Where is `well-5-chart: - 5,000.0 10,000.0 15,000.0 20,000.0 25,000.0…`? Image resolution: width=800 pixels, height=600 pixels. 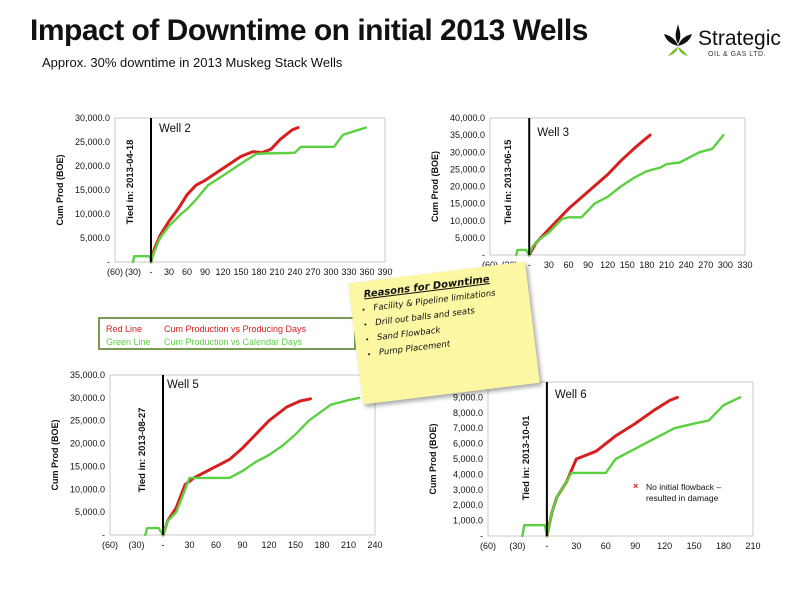
well-5-chart: - 5,000.0 10,000.0 15,000.0 20,000.0 25,000.0… is located at coordinates (216, 460).